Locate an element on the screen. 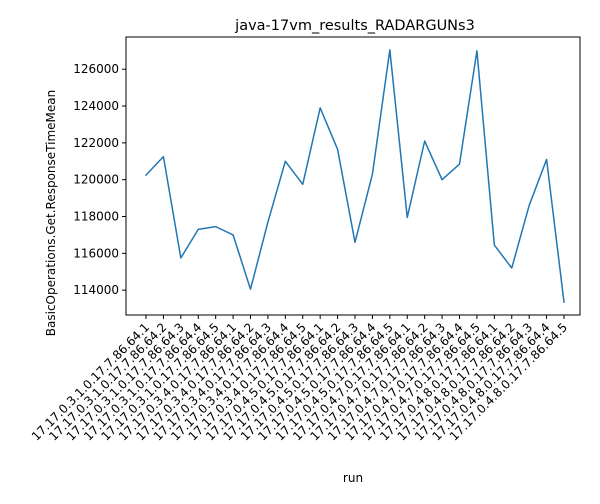  y-tick-label: 114000 is located at coordinates (96, 290).